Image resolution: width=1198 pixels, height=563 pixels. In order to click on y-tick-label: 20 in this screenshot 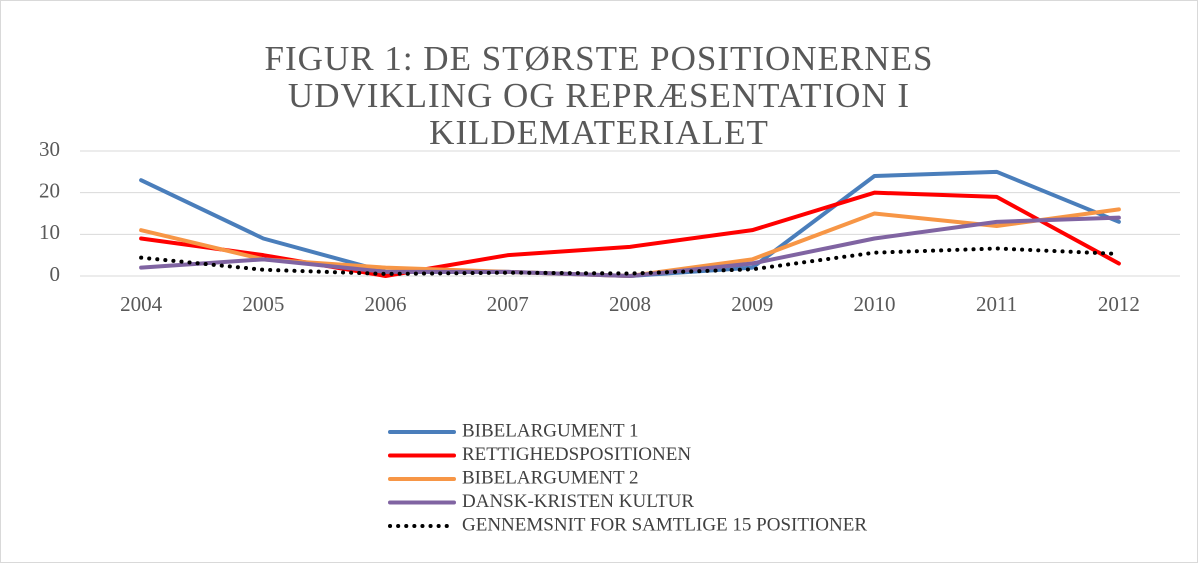, I will do `click(49, 190)`.